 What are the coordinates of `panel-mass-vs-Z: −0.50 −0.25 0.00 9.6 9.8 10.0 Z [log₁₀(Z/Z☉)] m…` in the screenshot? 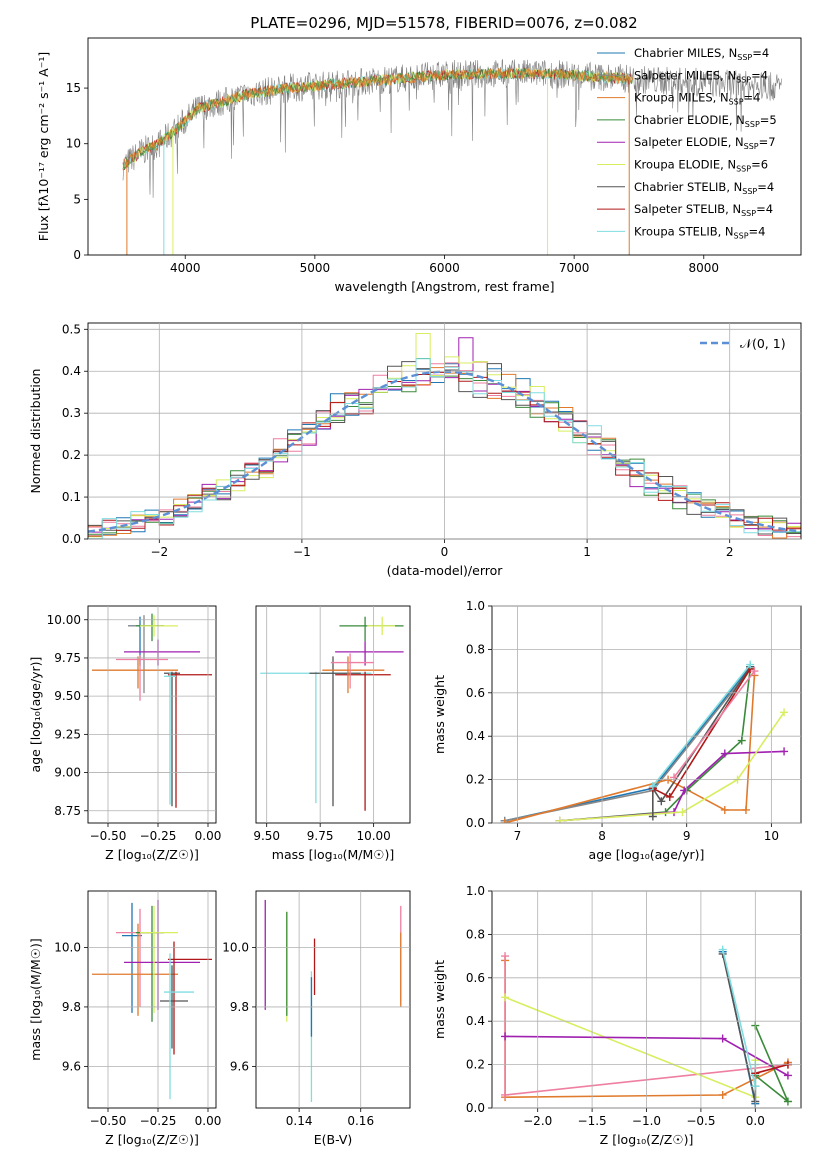 It's located at (125, 1018).